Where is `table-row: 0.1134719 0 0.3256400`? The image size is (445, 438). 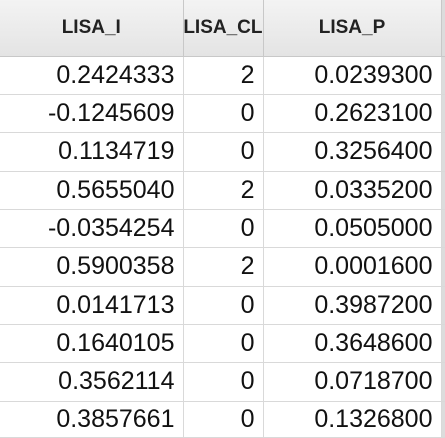 table-row: 0.1134719 0 0.3256400 is located at coordinates (222, 152).